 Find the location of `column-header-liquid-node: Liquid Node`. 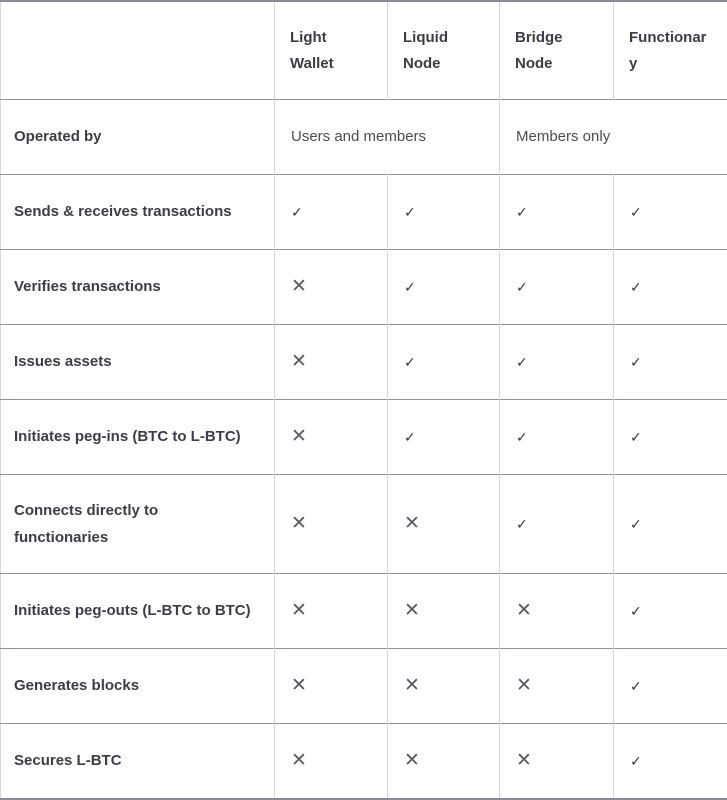

column-header-liquid-node: Liquid Node is located at coordinates (444, 50).